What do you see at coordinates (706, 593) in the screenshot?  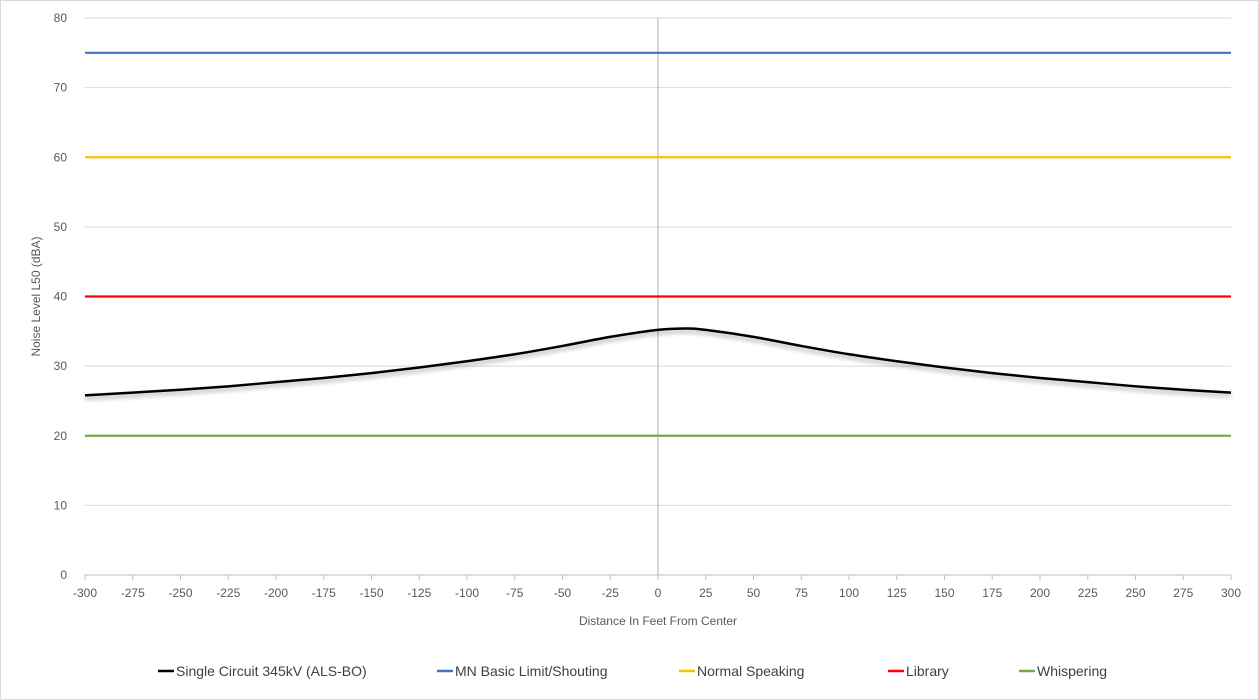 I see `x-tick-label: 25` at bounding box center [706, 593].